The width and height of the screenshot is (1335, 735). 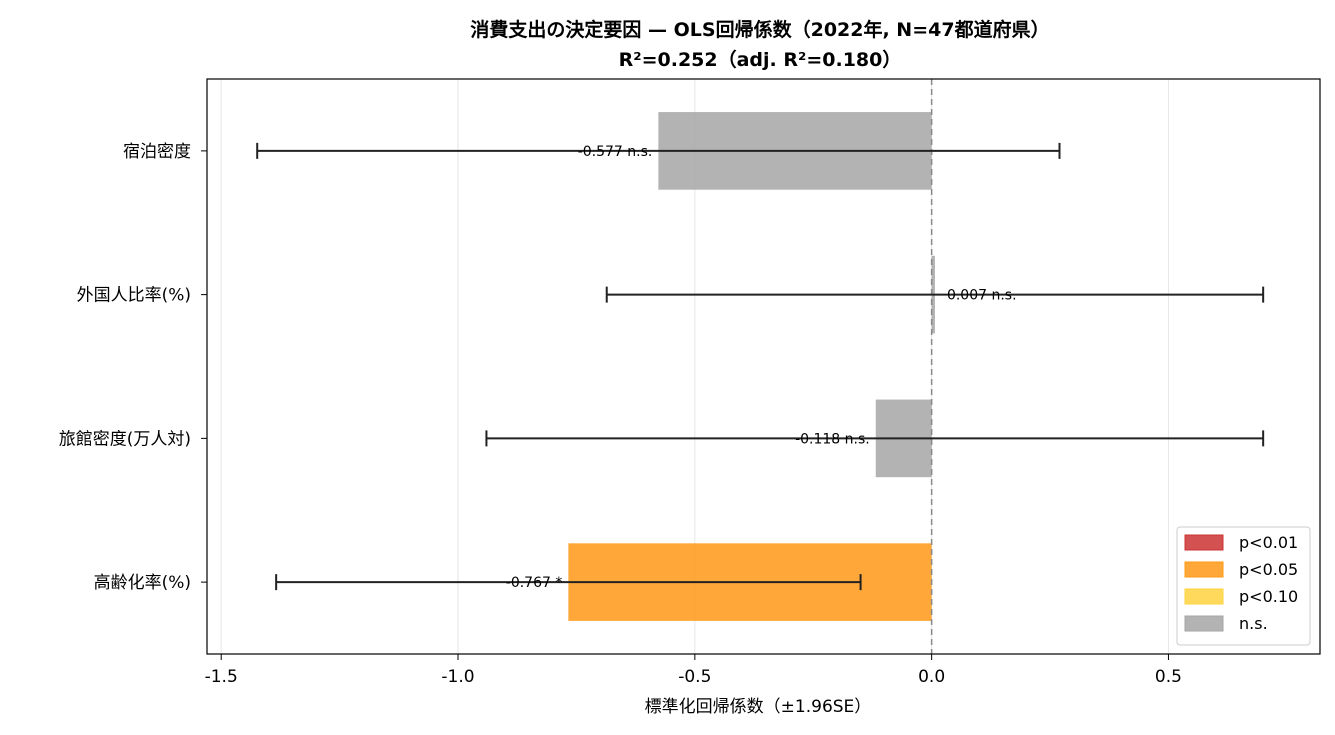 I want to click on data-label: 0.007 n.s., so click(x=982, y=296).